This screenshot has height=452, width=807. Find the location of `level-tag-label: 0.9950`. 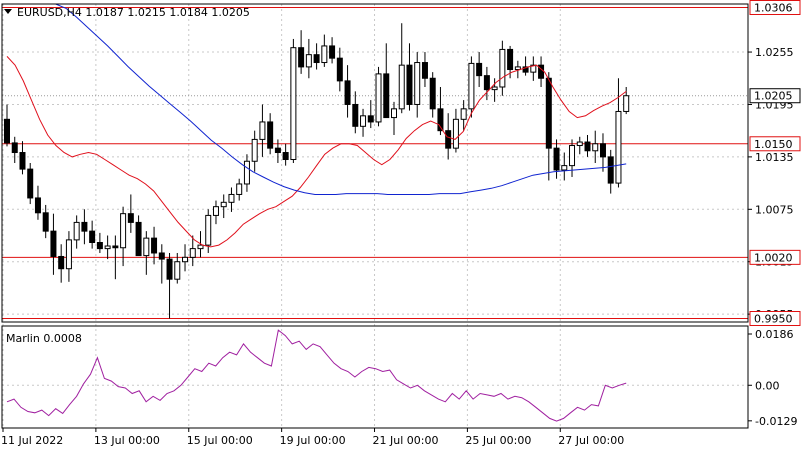

level-tag-label: 0.9950 is located at coordinates (773, 319).